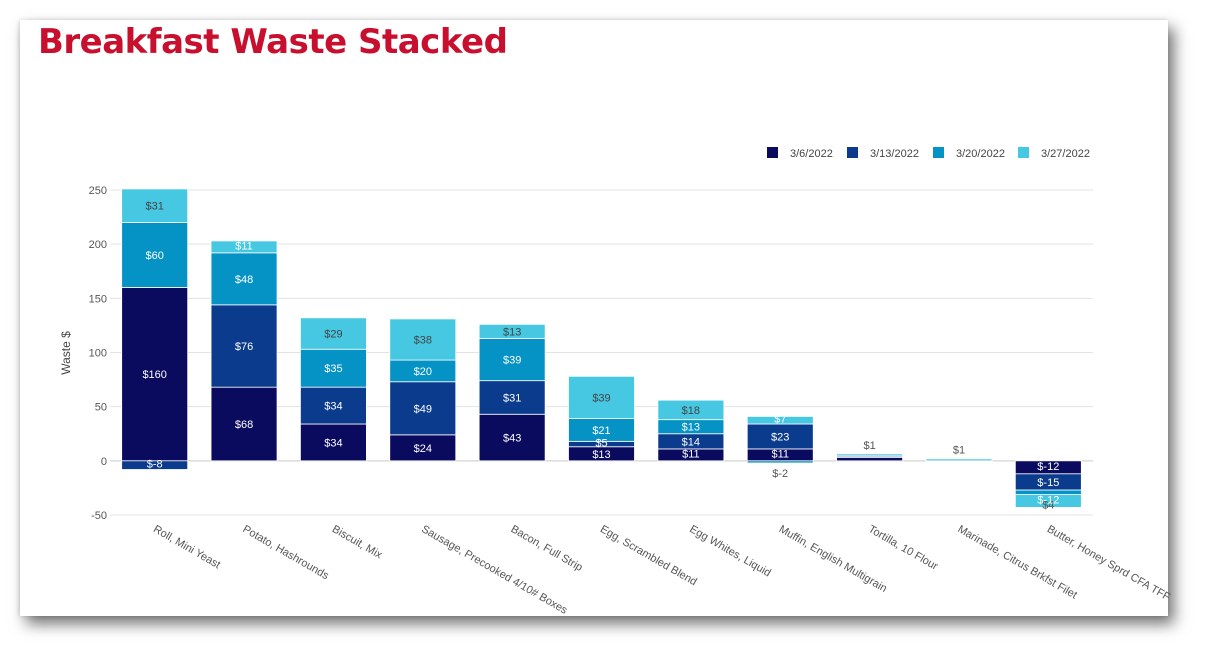 The image size is (1210, 659). What do you see at coordinates (894, 154) in the screenshot?
I see `legend-label: 3/13/2022` at bounding box center [894, 154].